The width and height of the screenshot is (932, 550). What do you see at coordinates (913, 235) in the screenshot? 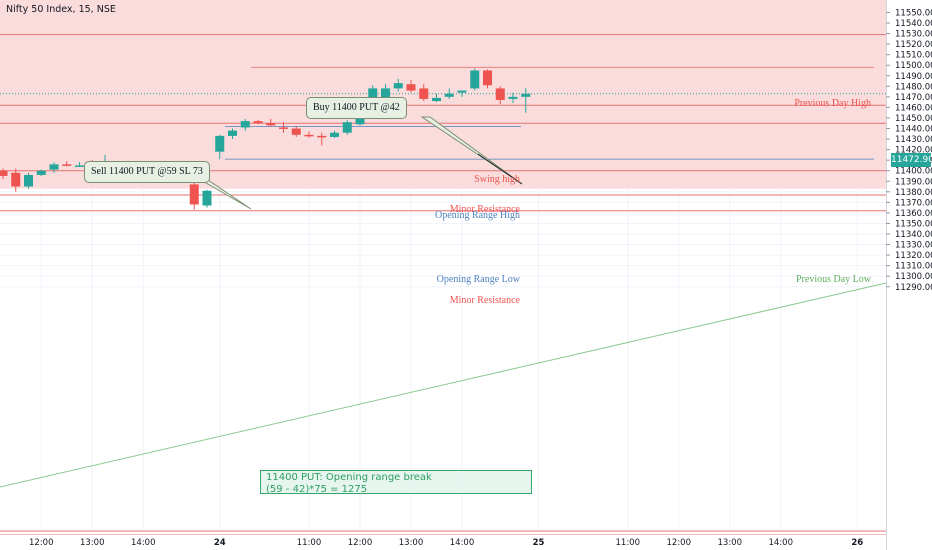
I see `price-tick-label: 11340.00` at bounding box center [913, 235].